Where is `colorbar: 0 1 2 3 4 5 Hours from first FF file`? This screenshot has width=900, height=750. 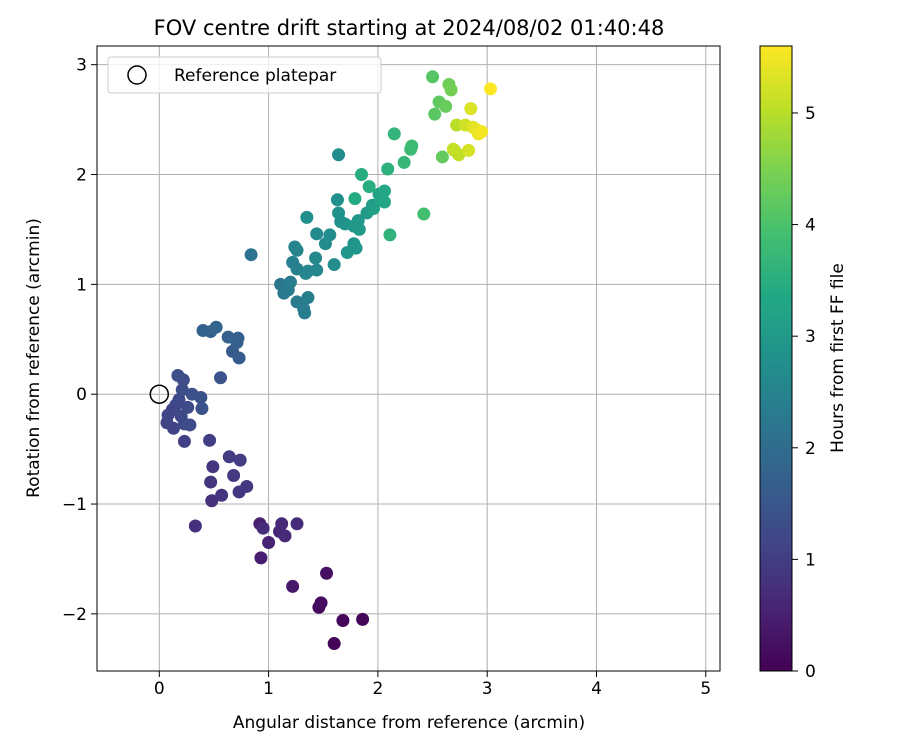 colorbar: 0 1 2 3 4 5 Hours from first FF file is located at coordinates (803, 363).